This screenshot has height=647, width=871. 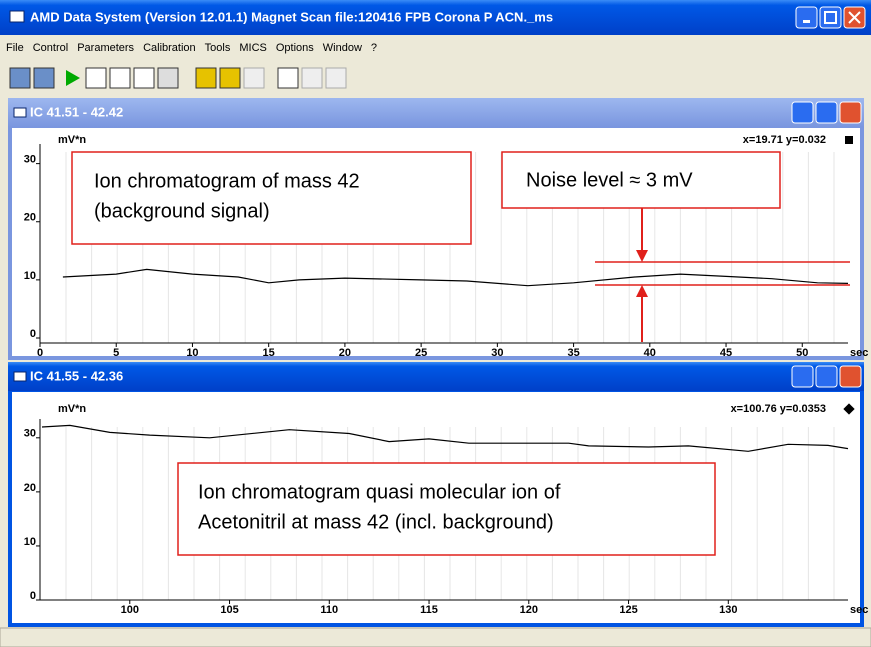 I want to click on menu-item: MICS, so click(x=253, y=48).